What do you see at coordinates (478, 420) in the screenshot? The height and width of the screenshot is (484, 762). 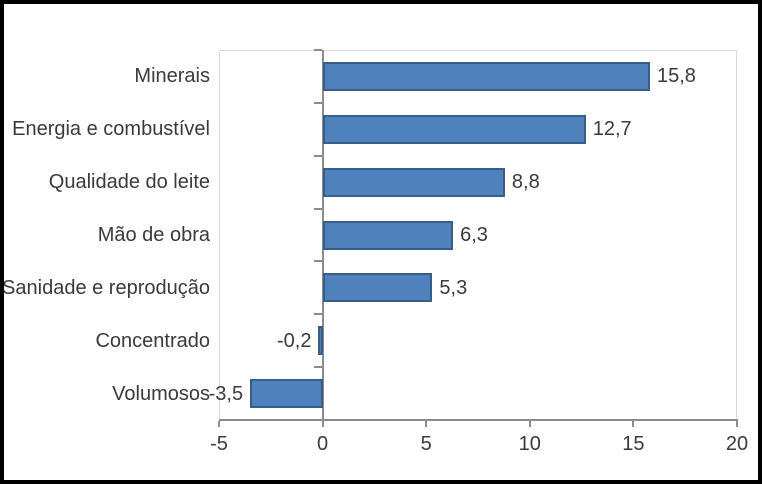 I see `x-axis-line` at bounding box center [478, 420].